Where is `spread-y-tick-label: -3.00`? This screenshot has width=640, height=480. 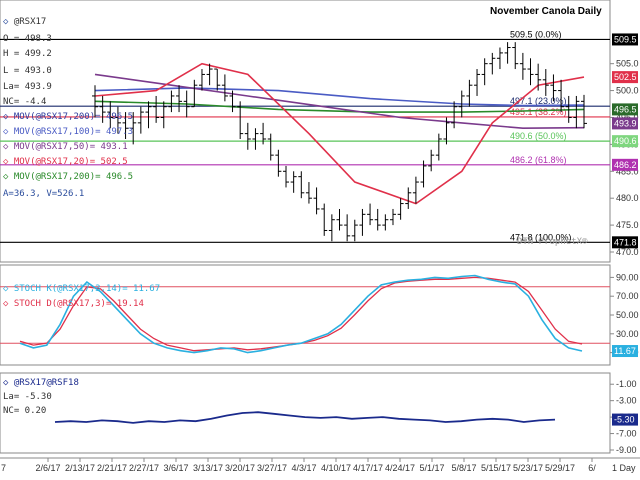
spread-y-tick-label: -3.00 is located at coordinates (626, 401).